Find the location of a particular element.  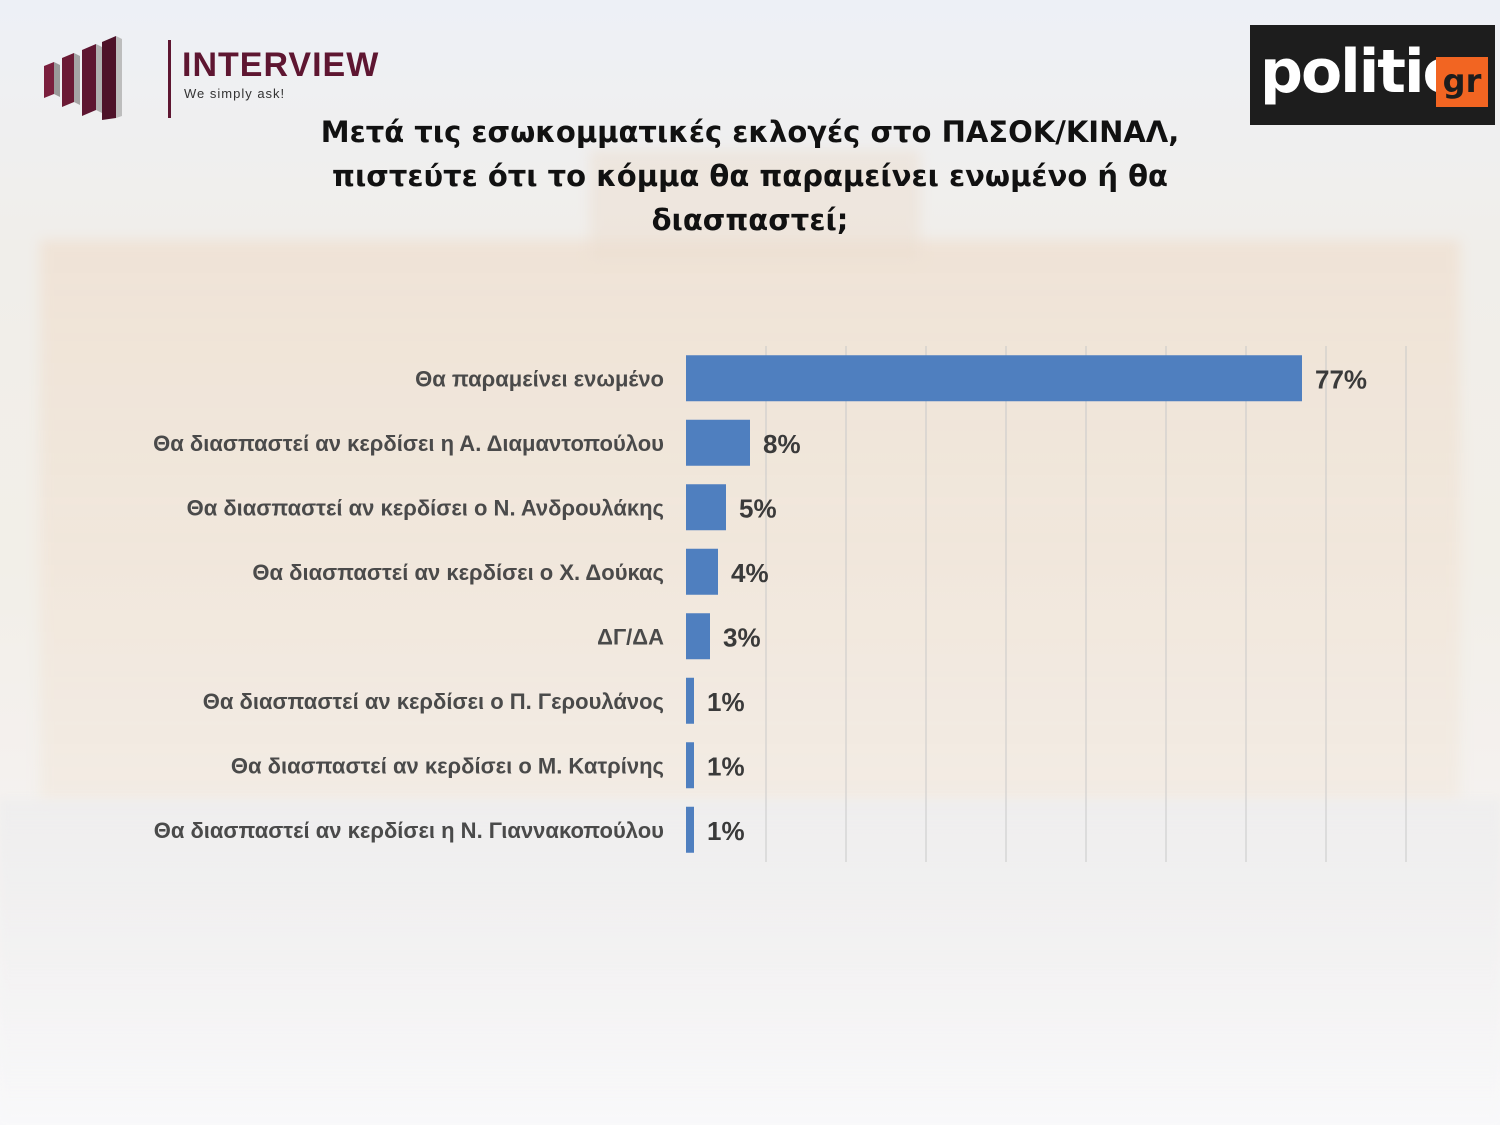

politic-logo: politic gr is located at coordinates (1372, 75).